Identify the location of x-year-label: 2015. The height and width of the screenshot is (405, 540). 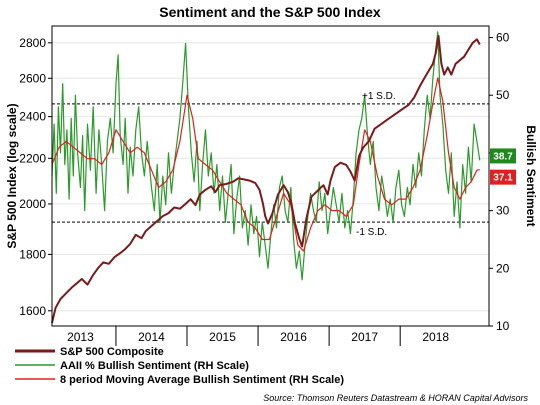
(222, 337).